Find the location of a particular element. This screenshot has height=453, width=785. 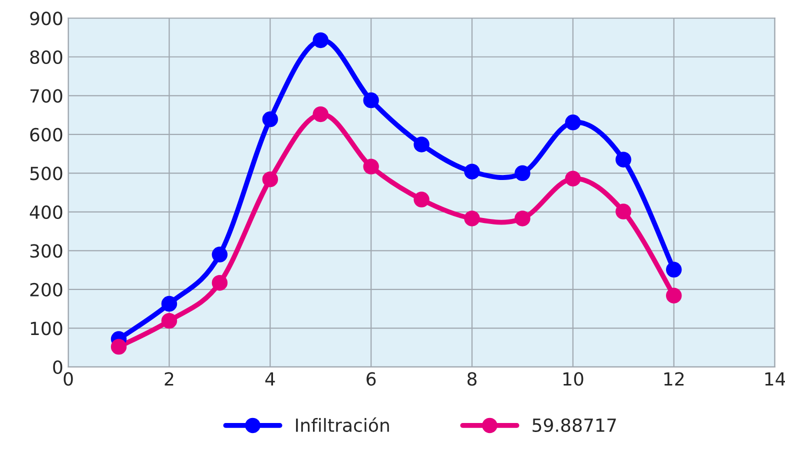

y-tick-label: 600 is located at coordinates (46, 135).